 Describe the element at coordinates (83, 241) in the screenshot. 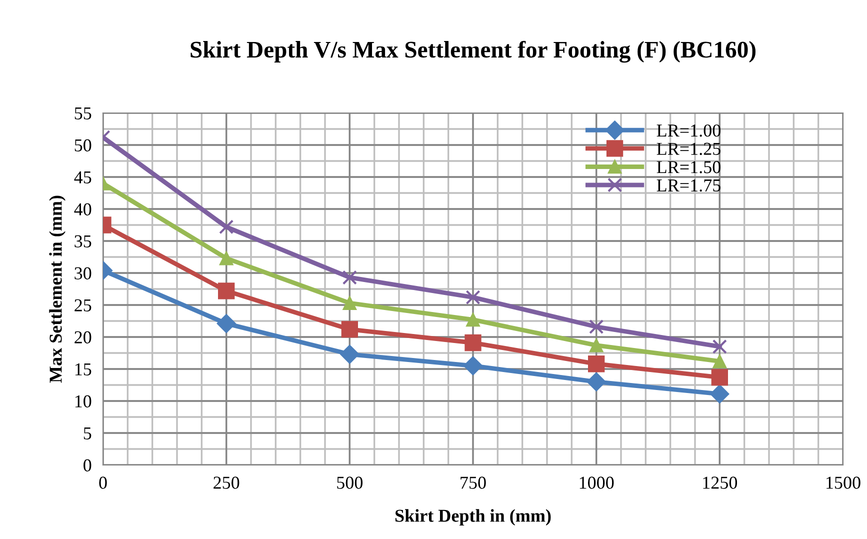

I see `y-tick-label: 35` at that location.